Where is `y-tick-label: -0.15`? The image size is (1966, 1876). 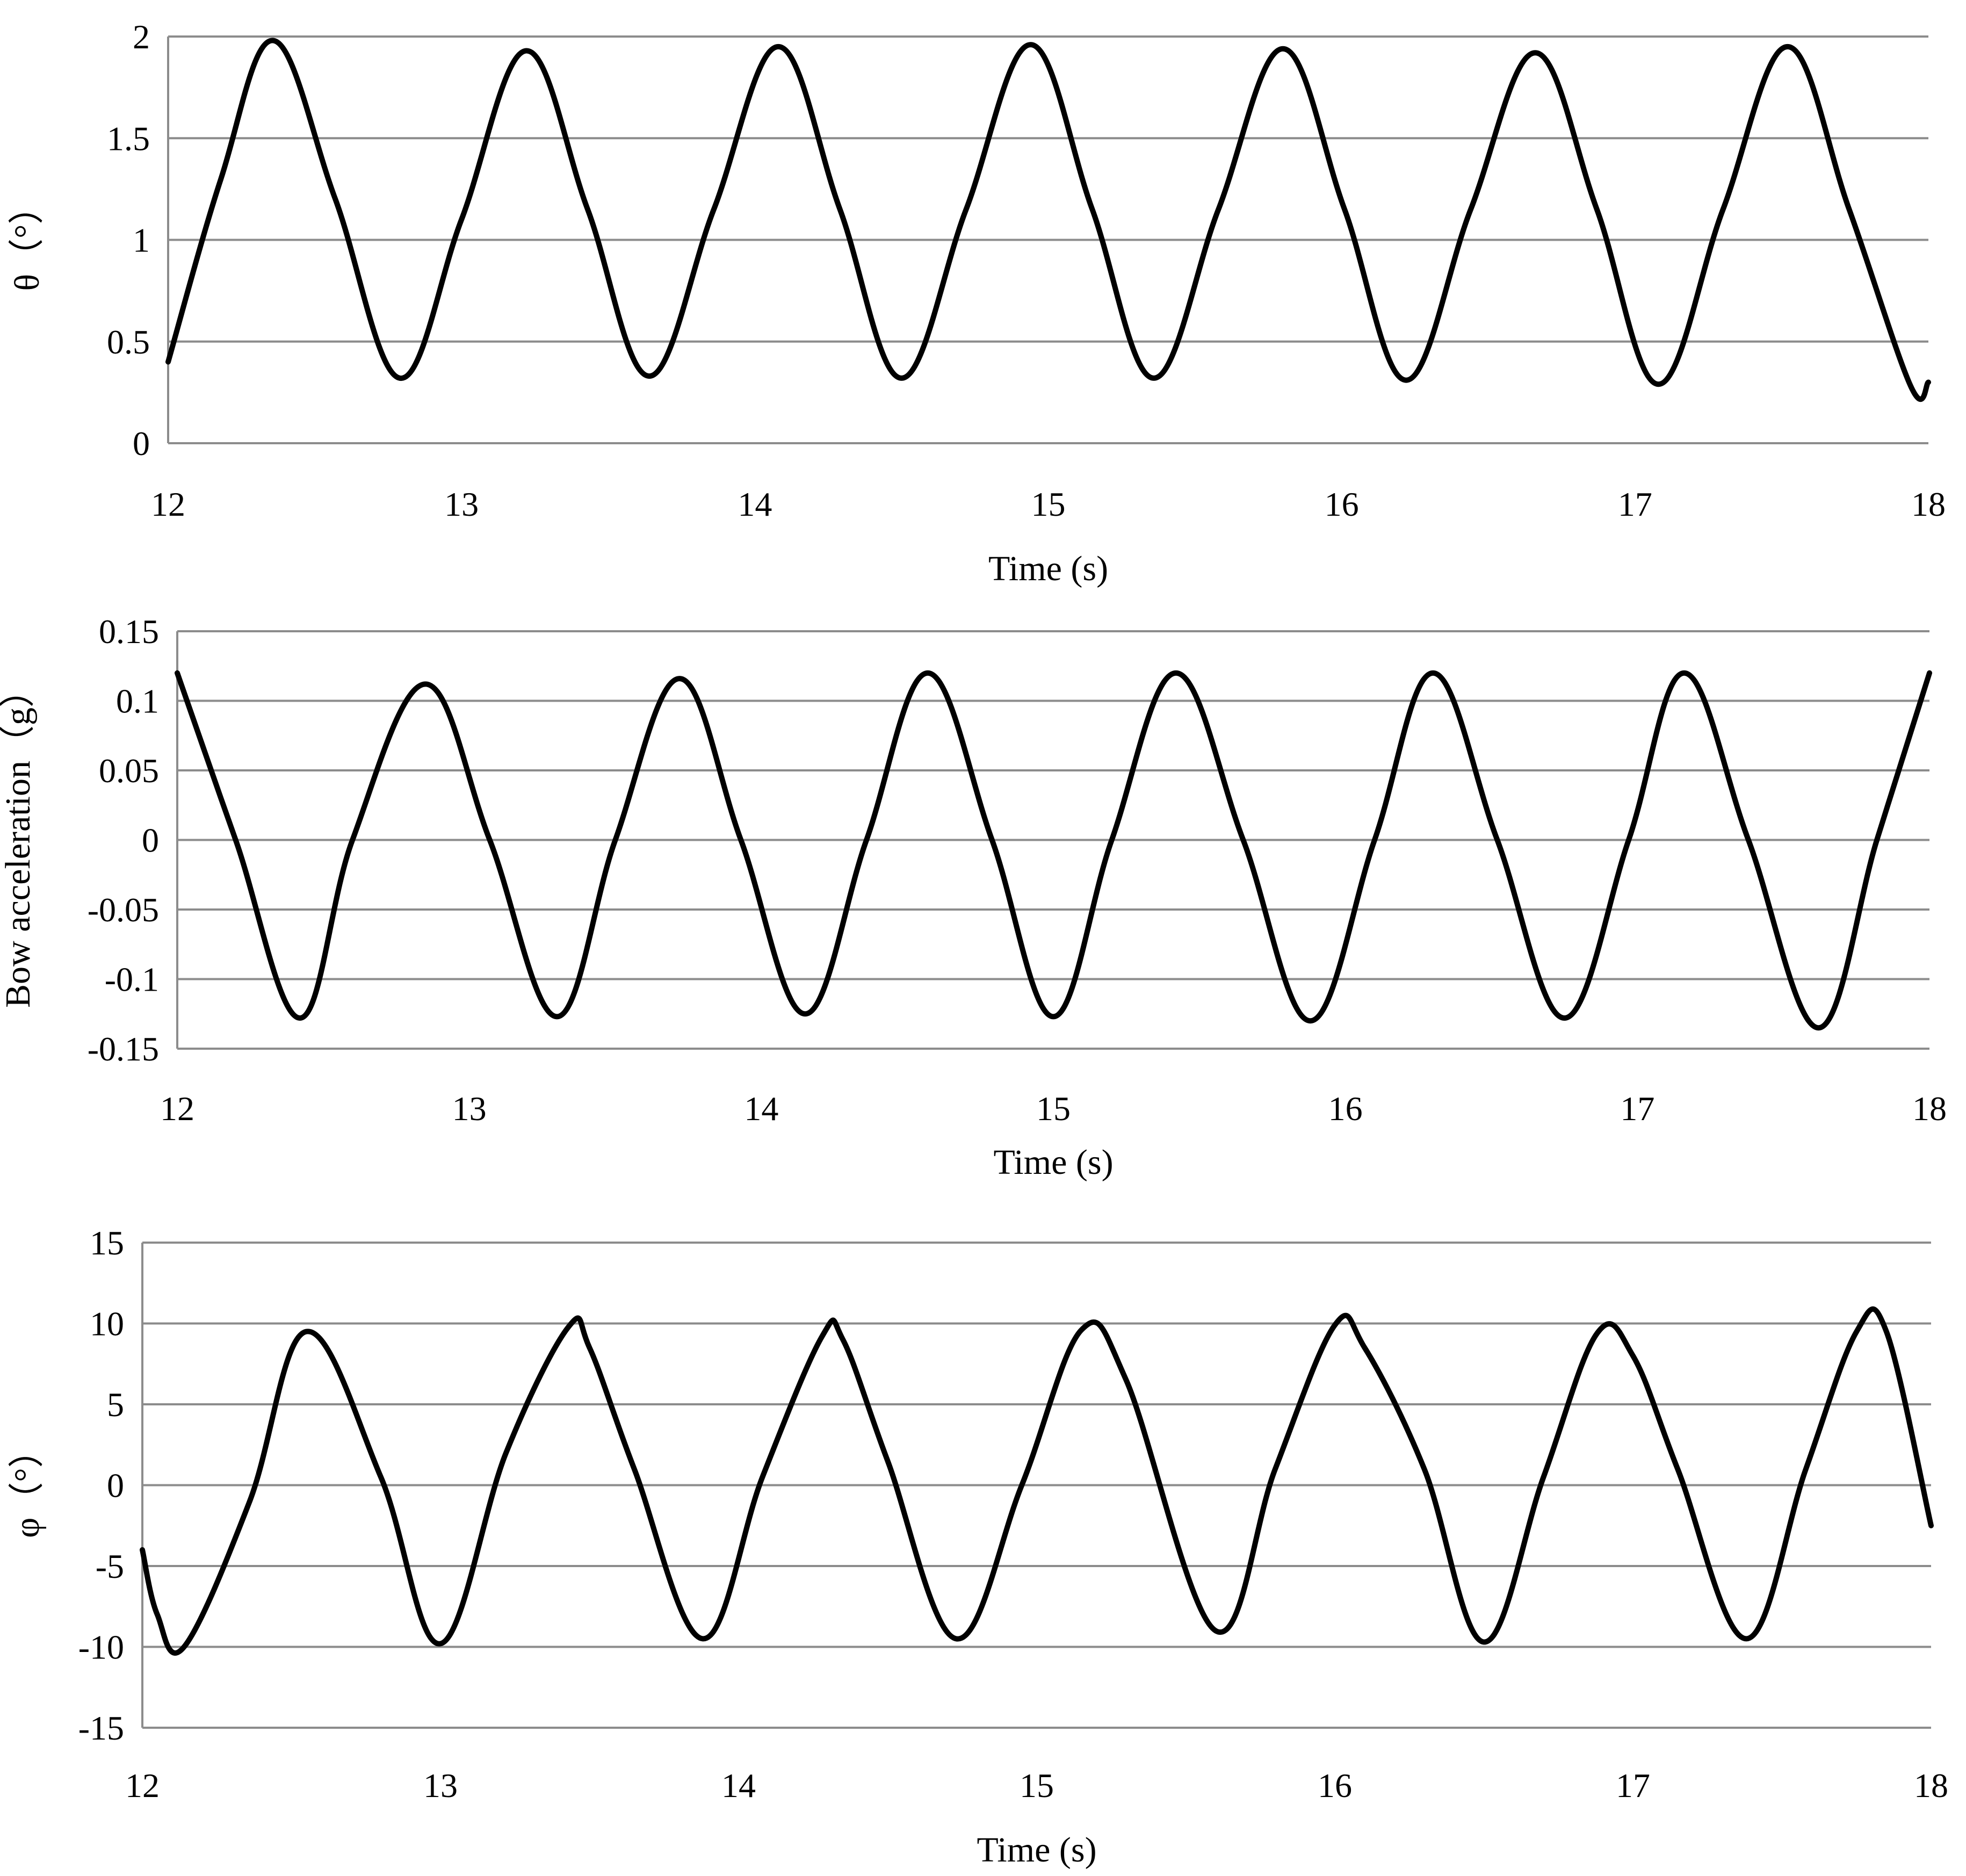 y-tick-label: -0.15 is located at coordinates (123, 1049).